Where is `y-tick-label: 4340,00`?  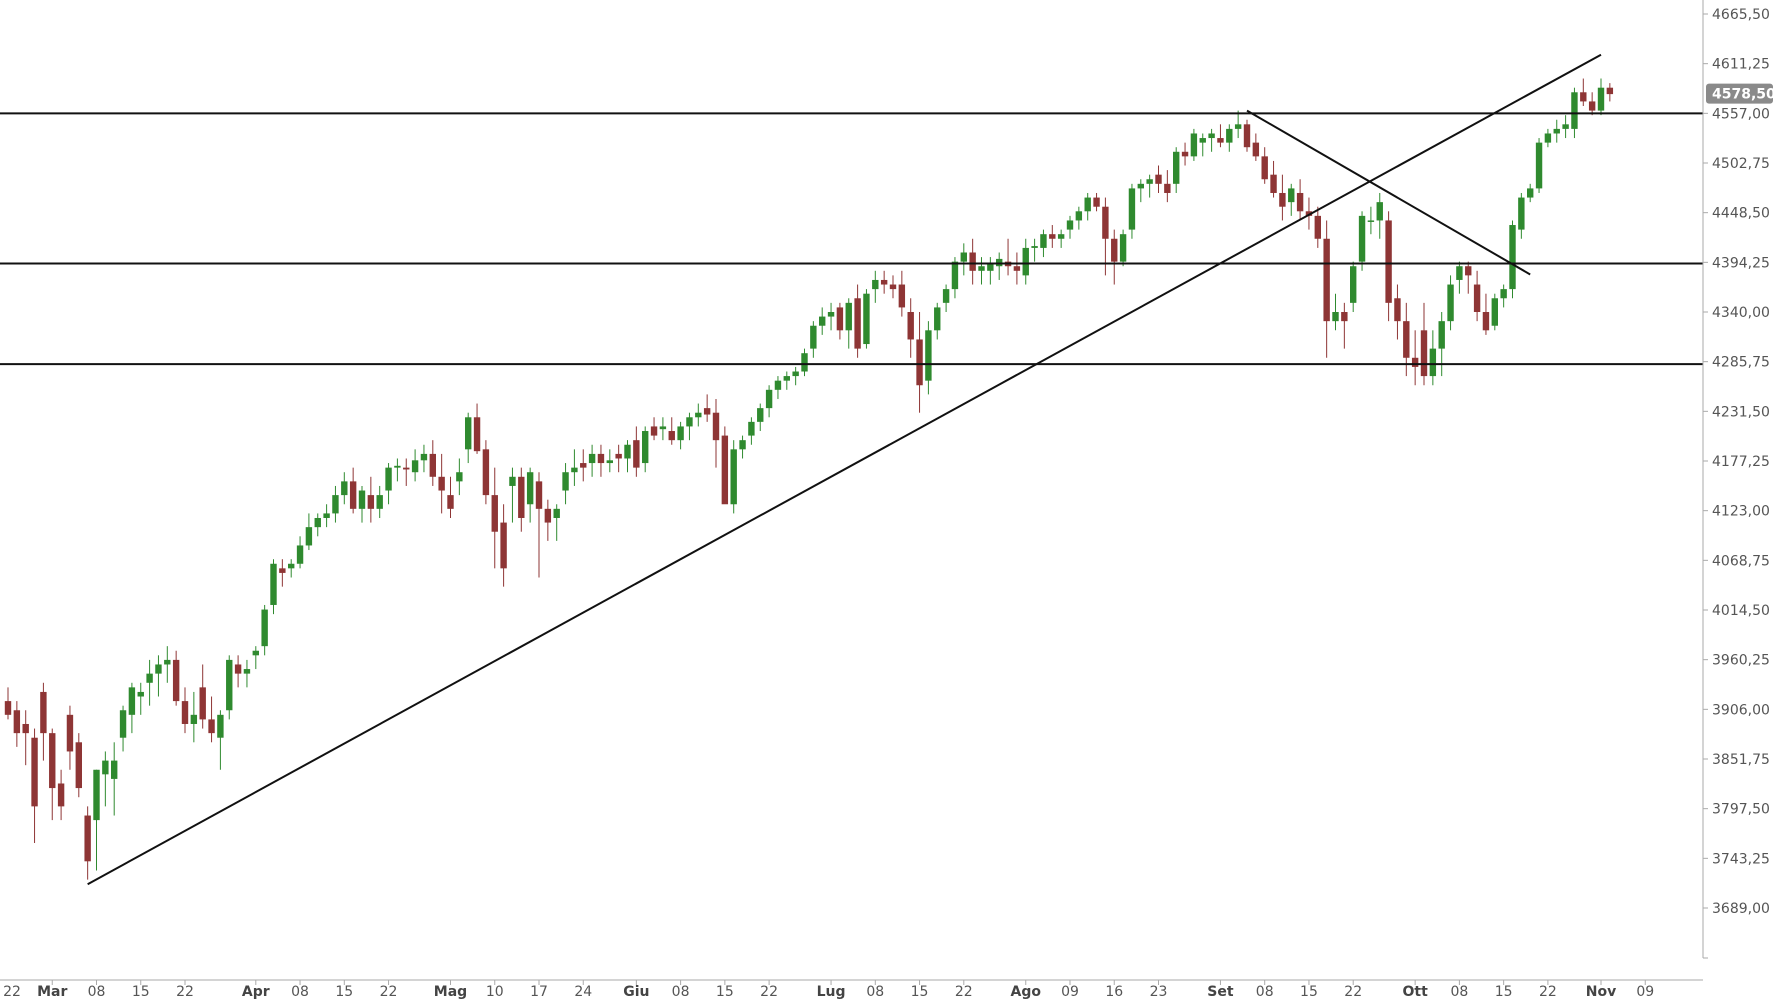
y-tick-label: 4340,00 is located at coordinates (1741, 313).